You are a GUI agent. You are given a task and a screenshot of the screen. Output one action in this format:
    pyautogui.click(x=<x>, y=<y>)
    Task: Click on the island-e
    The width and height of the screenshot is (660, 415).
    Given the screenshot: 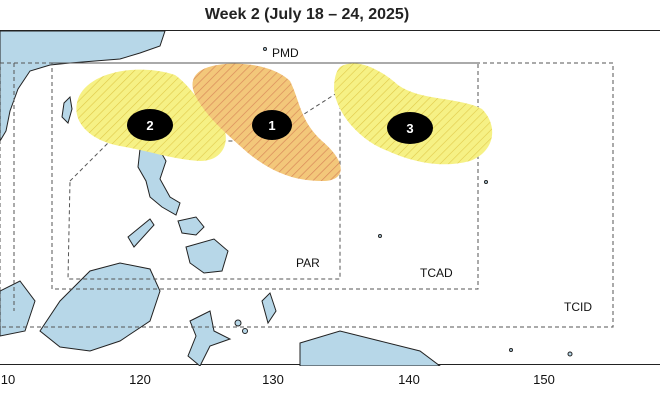 What is the action you would take?
    pyautogui.click(x=511, y=350)
    